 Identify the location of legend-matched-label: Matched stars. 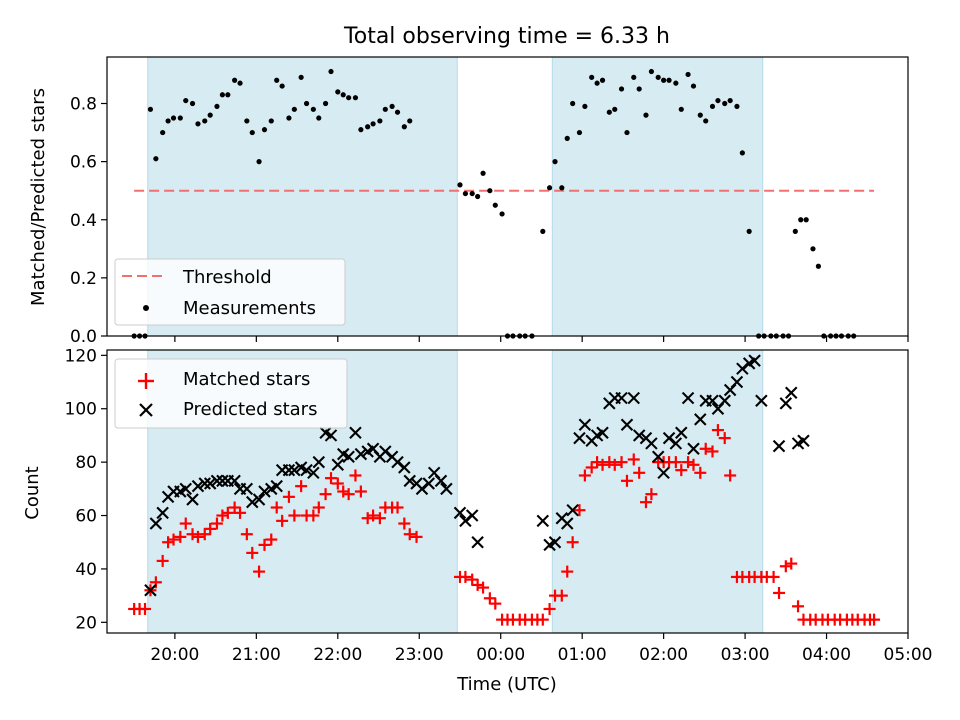
(246, 379).